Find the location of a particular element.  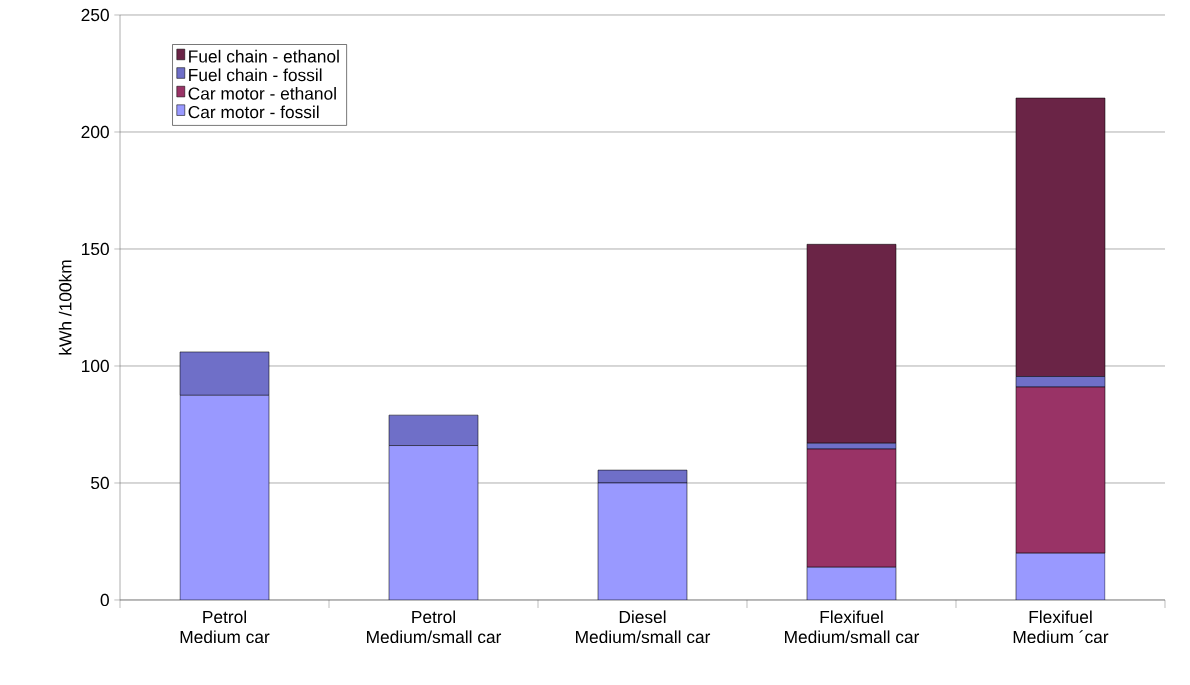

x-tick-label: Flexifuel Medium/small car is located at coordinates (852, 627).